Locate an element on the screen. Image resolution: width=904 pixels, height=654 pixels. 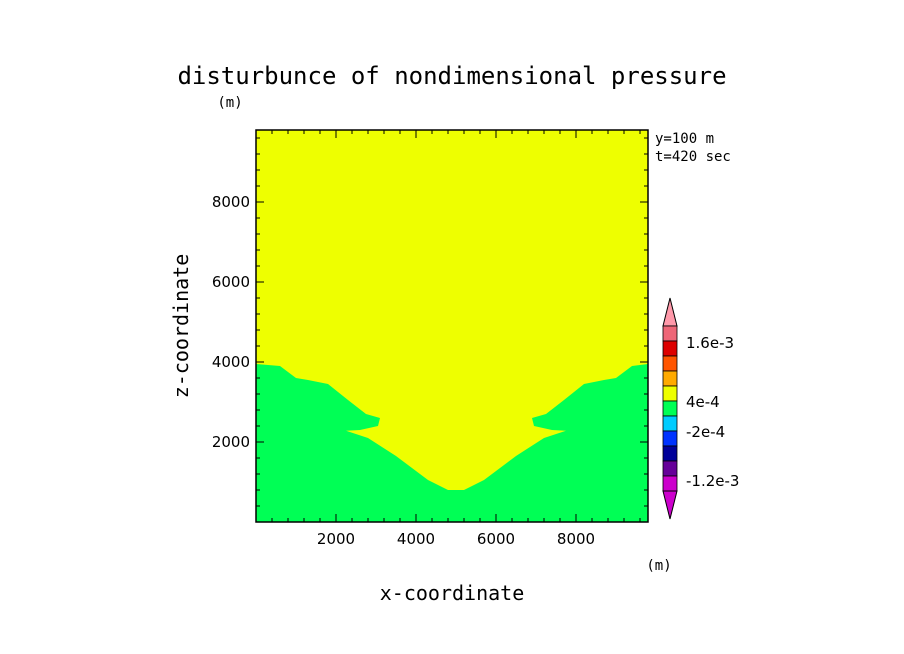
colorbar: 1.6e-3 4e-4 -2e-4 -1.2e-3 is located at coordinates (700, 408).